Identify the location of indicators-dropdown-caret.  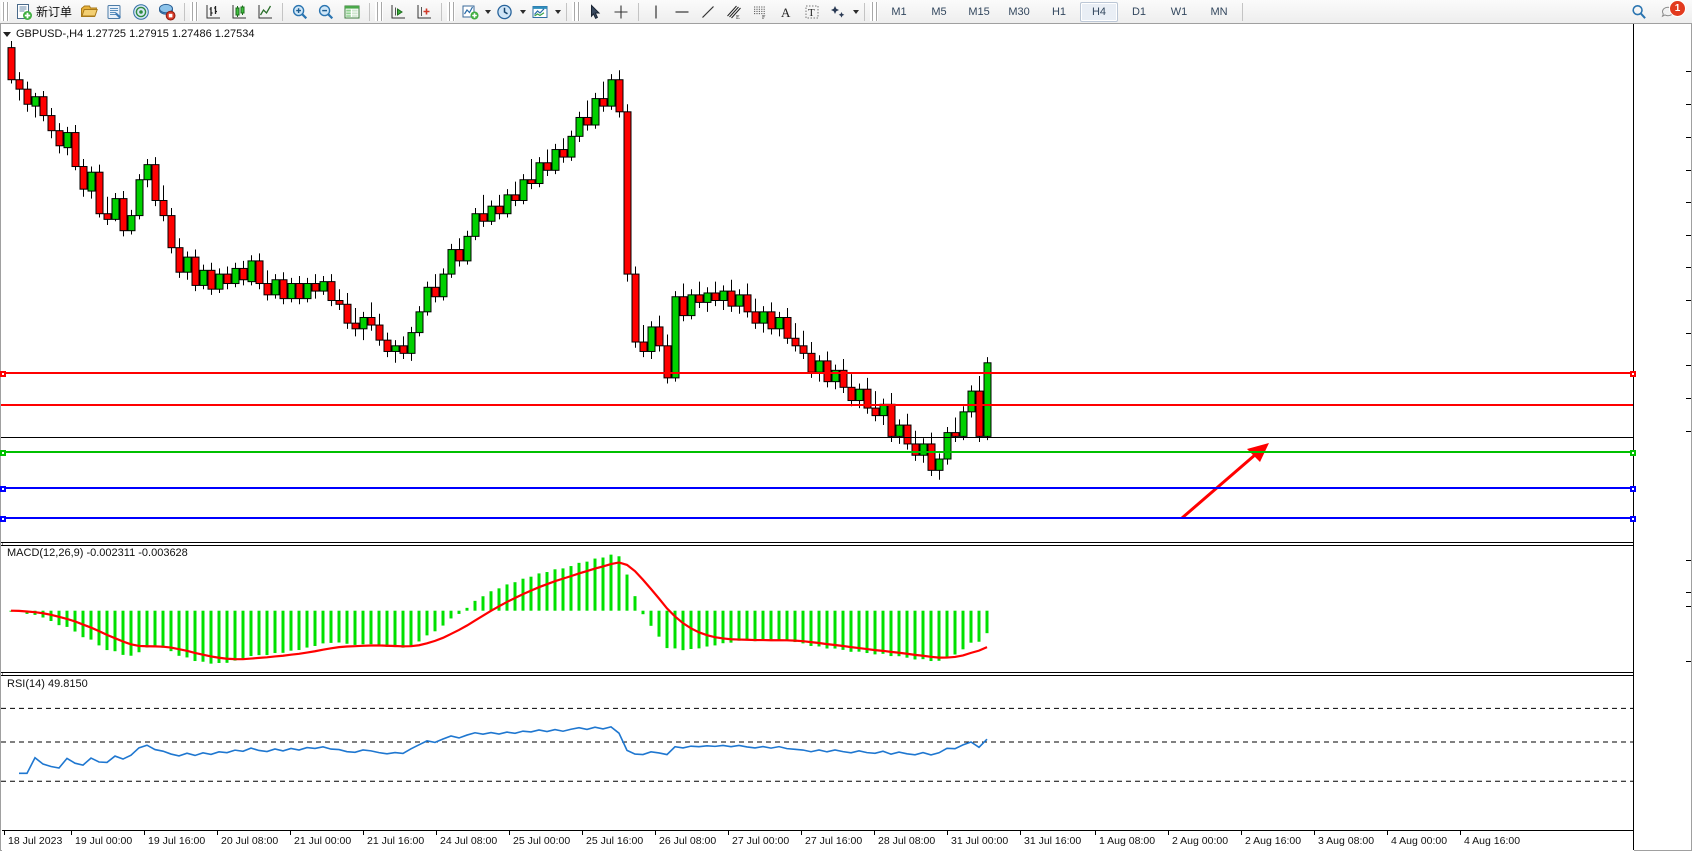
(487, 12).